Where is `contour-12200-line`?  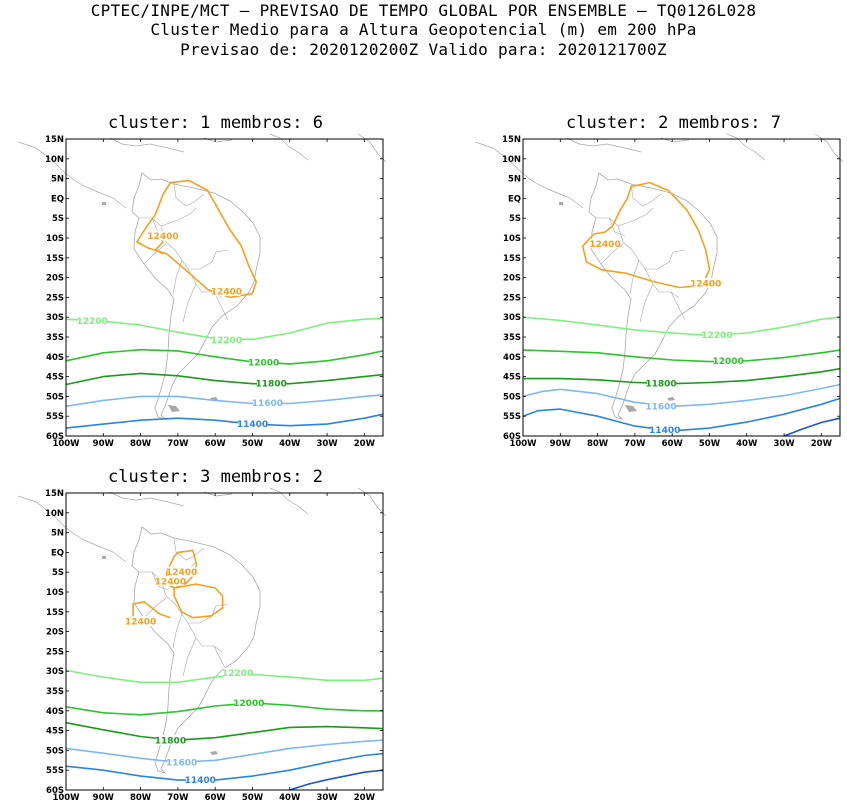
contour-12200-line is located at coordinates (681, 326).